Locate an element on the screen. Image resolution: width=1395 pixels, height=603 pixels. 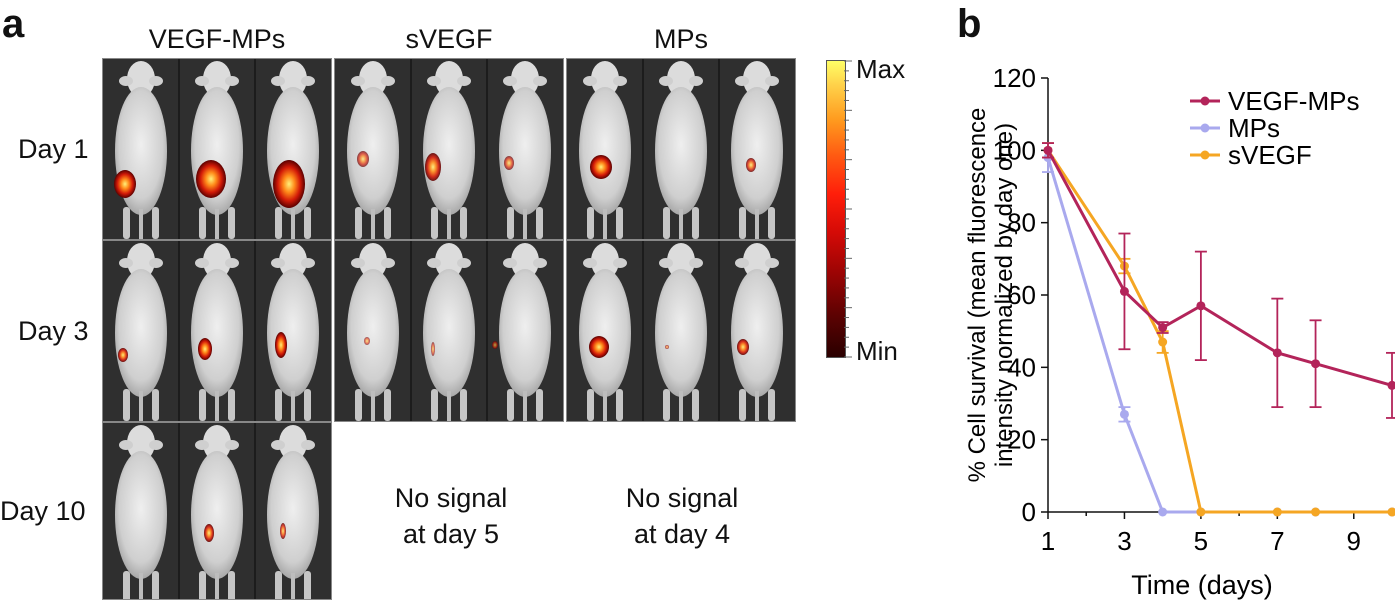
series-line-mps is located at coordinates (1219, 335).